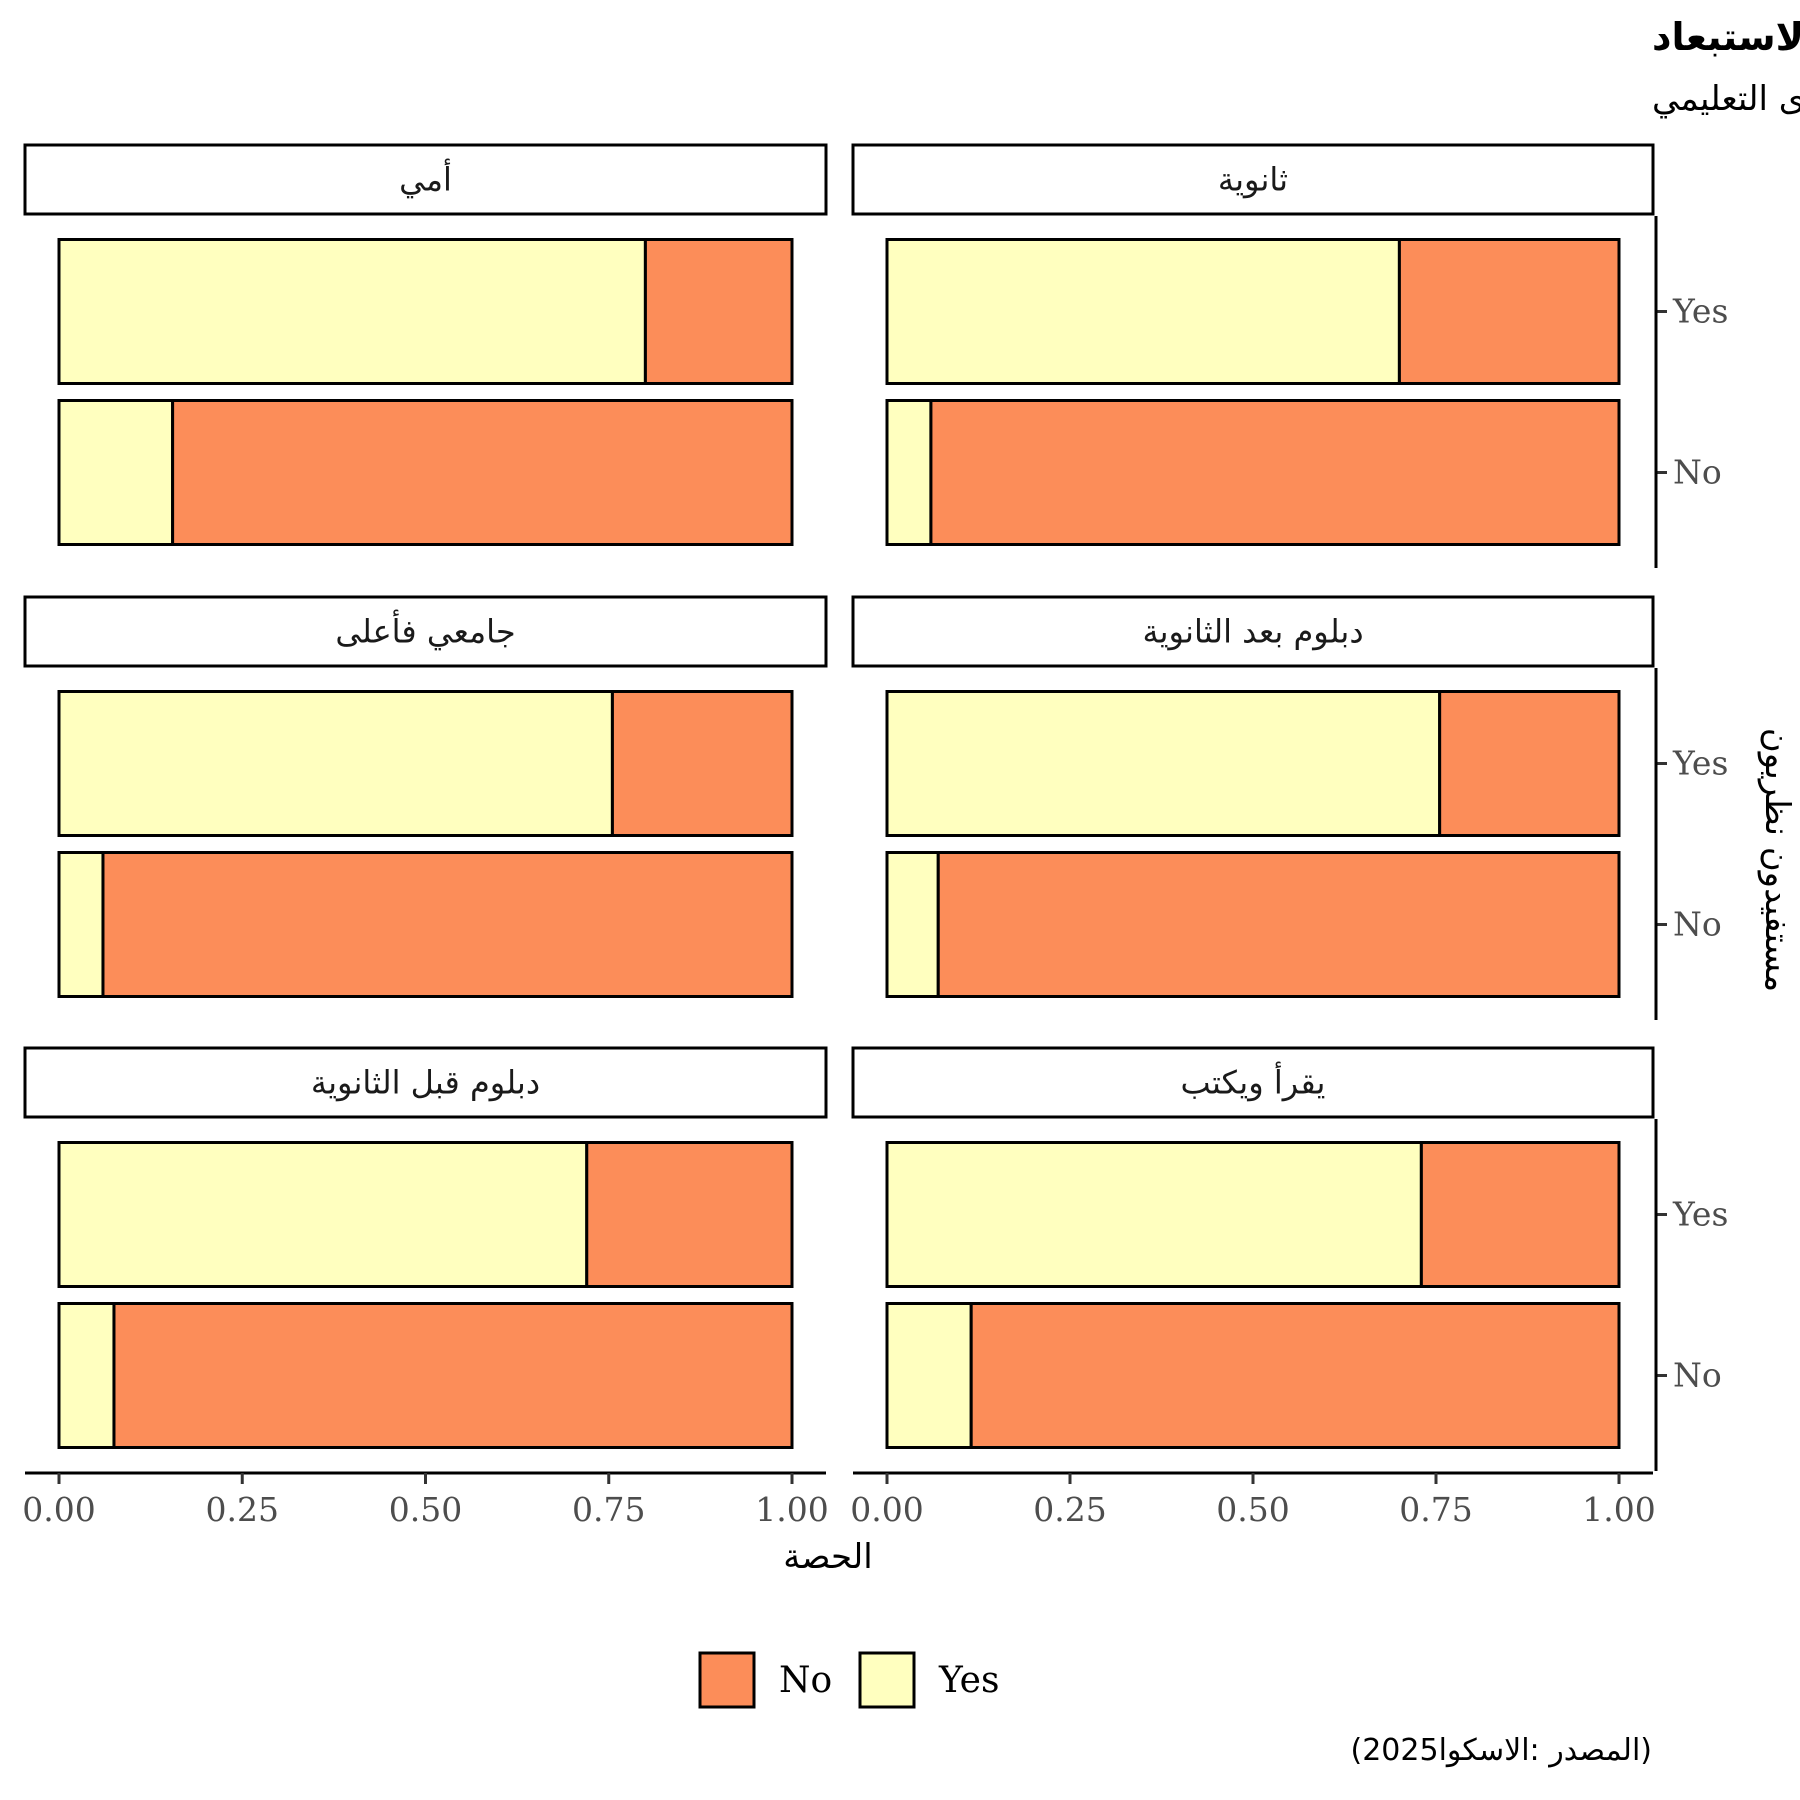 The width and height of the screenshot is (1800, 1800). I want to click on facet-strip-label: يقرأ ويكتب, so click(1253, 1082).